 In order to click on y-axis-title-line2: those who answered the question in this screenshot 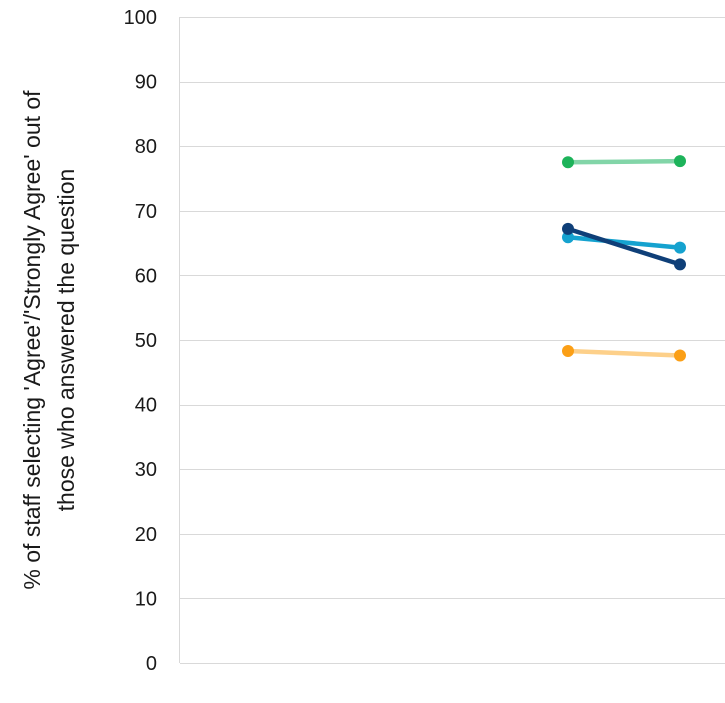, I will do `click(66, 340)`.